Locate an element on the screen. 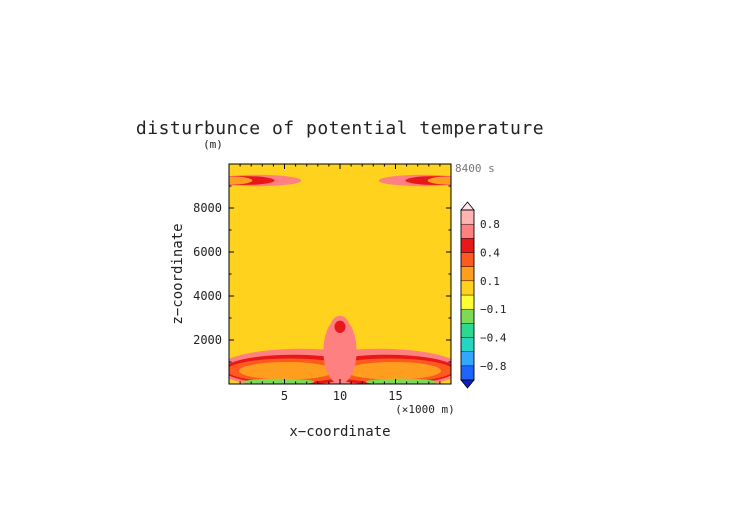 Image resolution: width=752 pixels, height=532 pixels. y-tick-label: 6000 is located at coordinates (207, 252).